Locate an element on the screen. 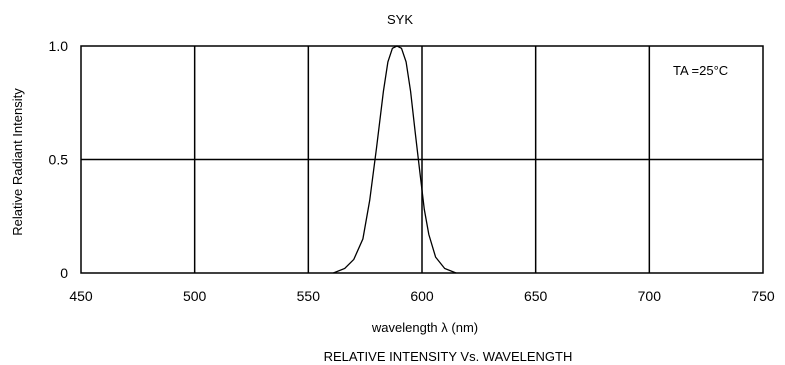 The image size is (785, 365). y-axis-label: Relative Radiant Intensity is located at coordinates (17, 162).